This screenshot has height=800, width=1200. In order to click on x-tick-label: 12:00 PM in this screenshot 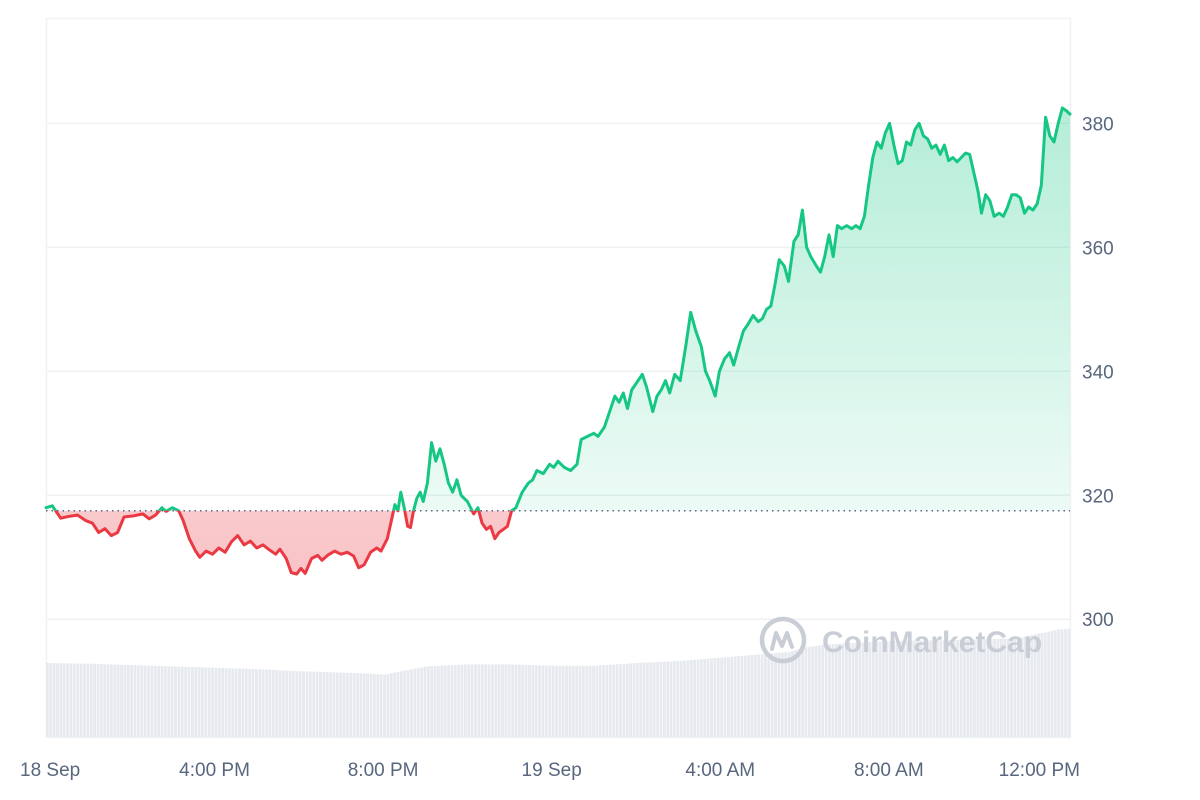, I will do `click(1039, 770)`.